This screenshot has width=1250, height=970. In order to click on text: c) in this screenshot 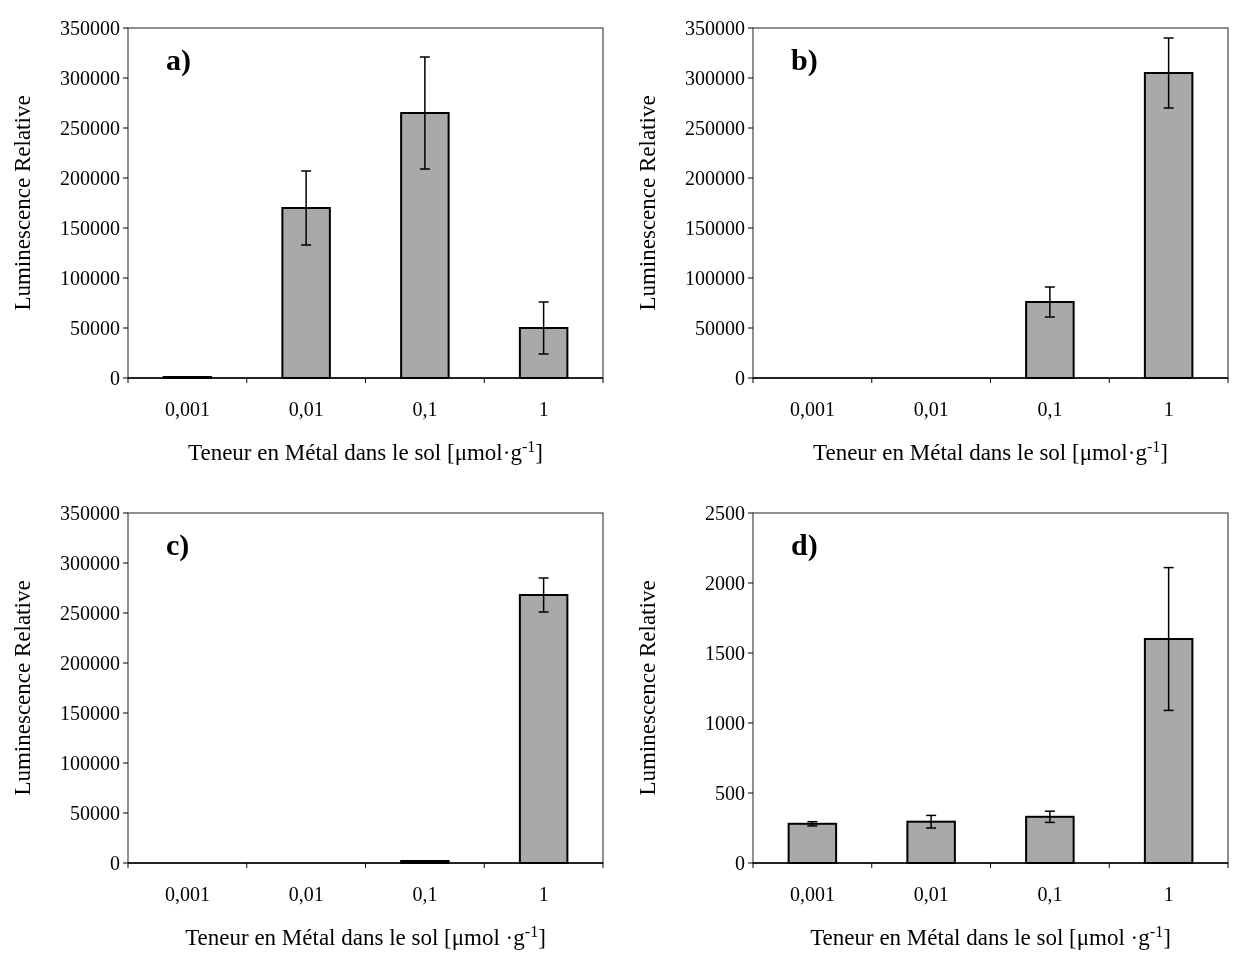, I will do `click(178, 545)`.